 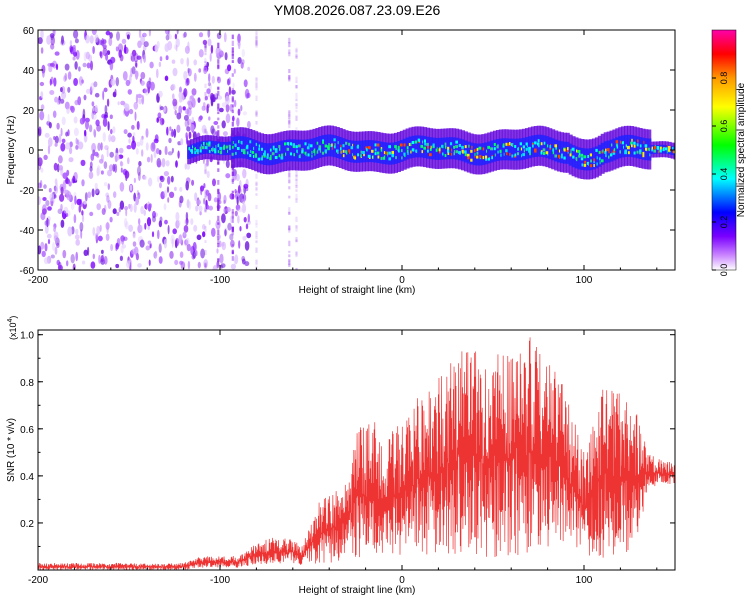 What do you see at coordinates (720, 174) in the screenshot?
I see `colorbar-ticks: 0.0 0.2 0.4 0.6 0.8` at bounding box center [720, 174].